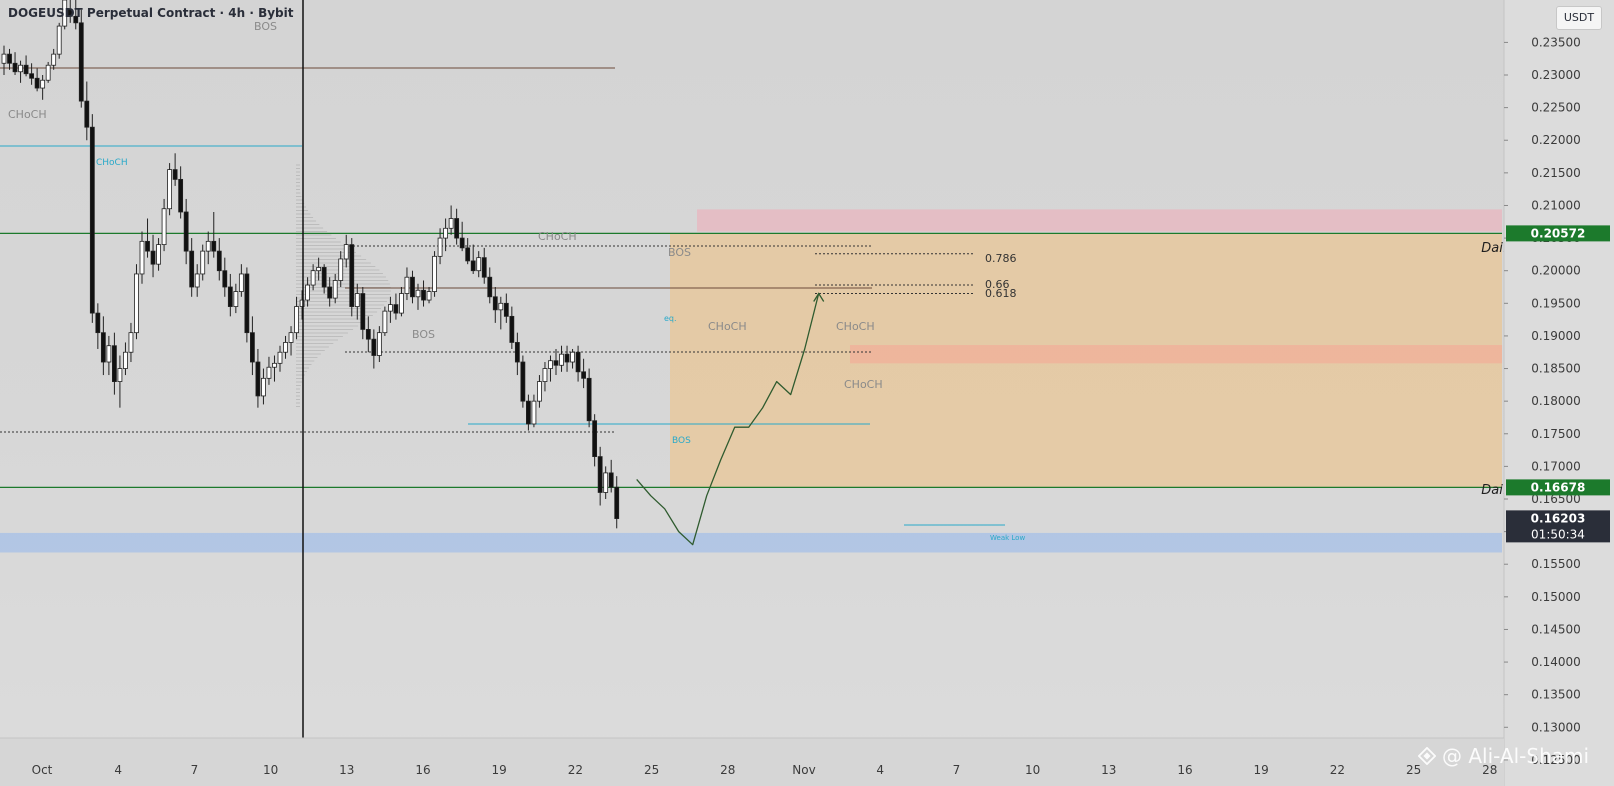 This screenshot has height=786, width=1614. Describe the element at coordinates (1556, 466) in the screenshot. I see `price-tick-label: 0.17000` at that location.